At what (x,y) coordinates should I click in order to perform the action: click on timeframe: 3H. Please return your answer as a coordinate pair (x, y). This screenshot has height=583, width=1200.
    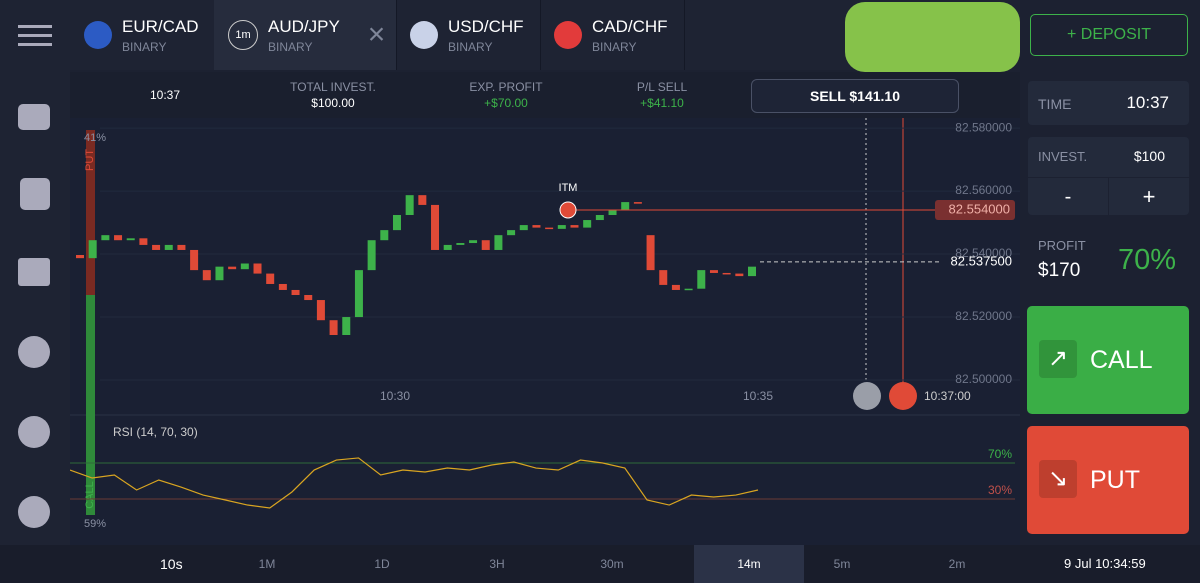
    Looking at the image, I should click on (497, 564).